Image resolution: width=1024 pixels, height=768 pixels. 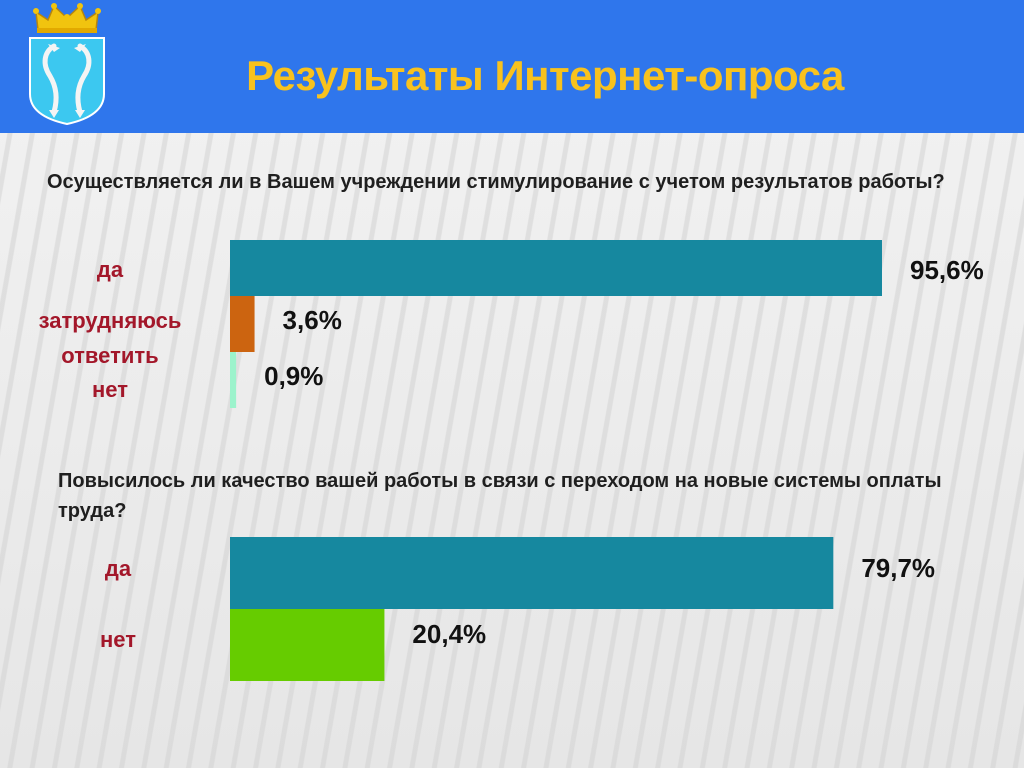 I want to click on value-label: 20,4%, so click(x=449, y=634).